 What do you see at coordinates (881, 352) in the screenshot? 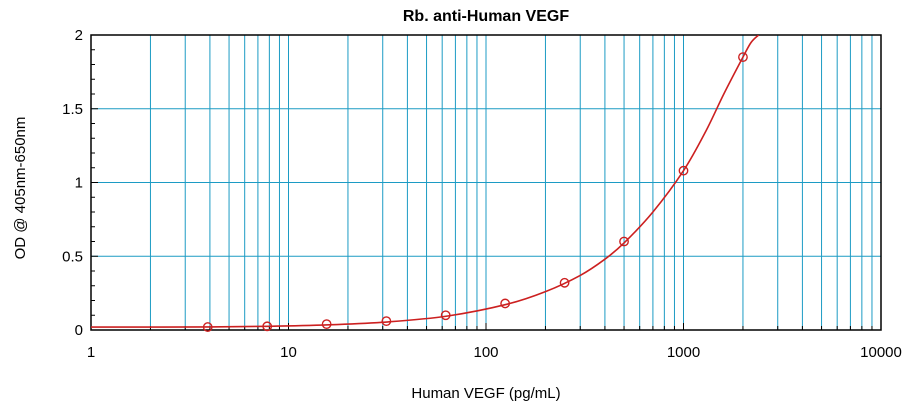
I see `x-tick-label: 10000` at bounding box center [881, 352].